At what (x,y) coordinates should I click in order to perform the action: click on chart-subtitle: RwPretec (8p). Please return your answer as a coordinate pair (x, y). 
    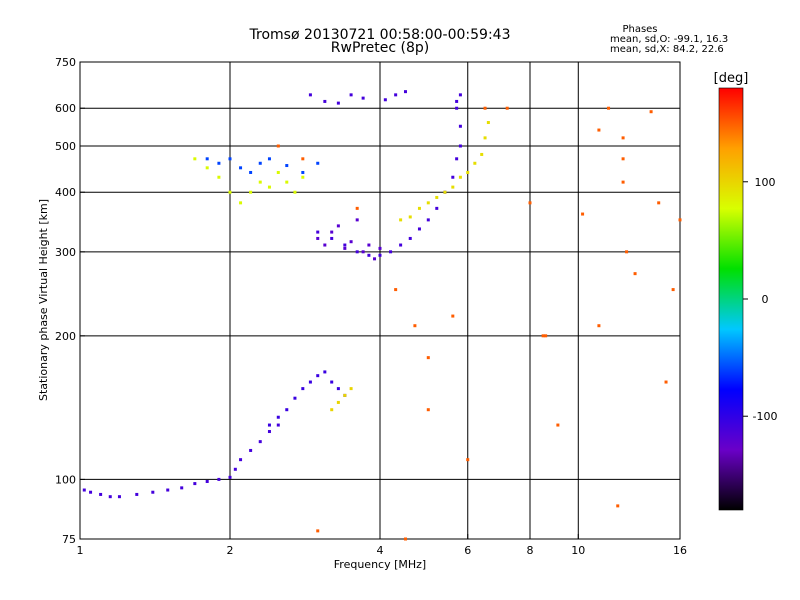
    Looking at the image, I should click on (380, 48).